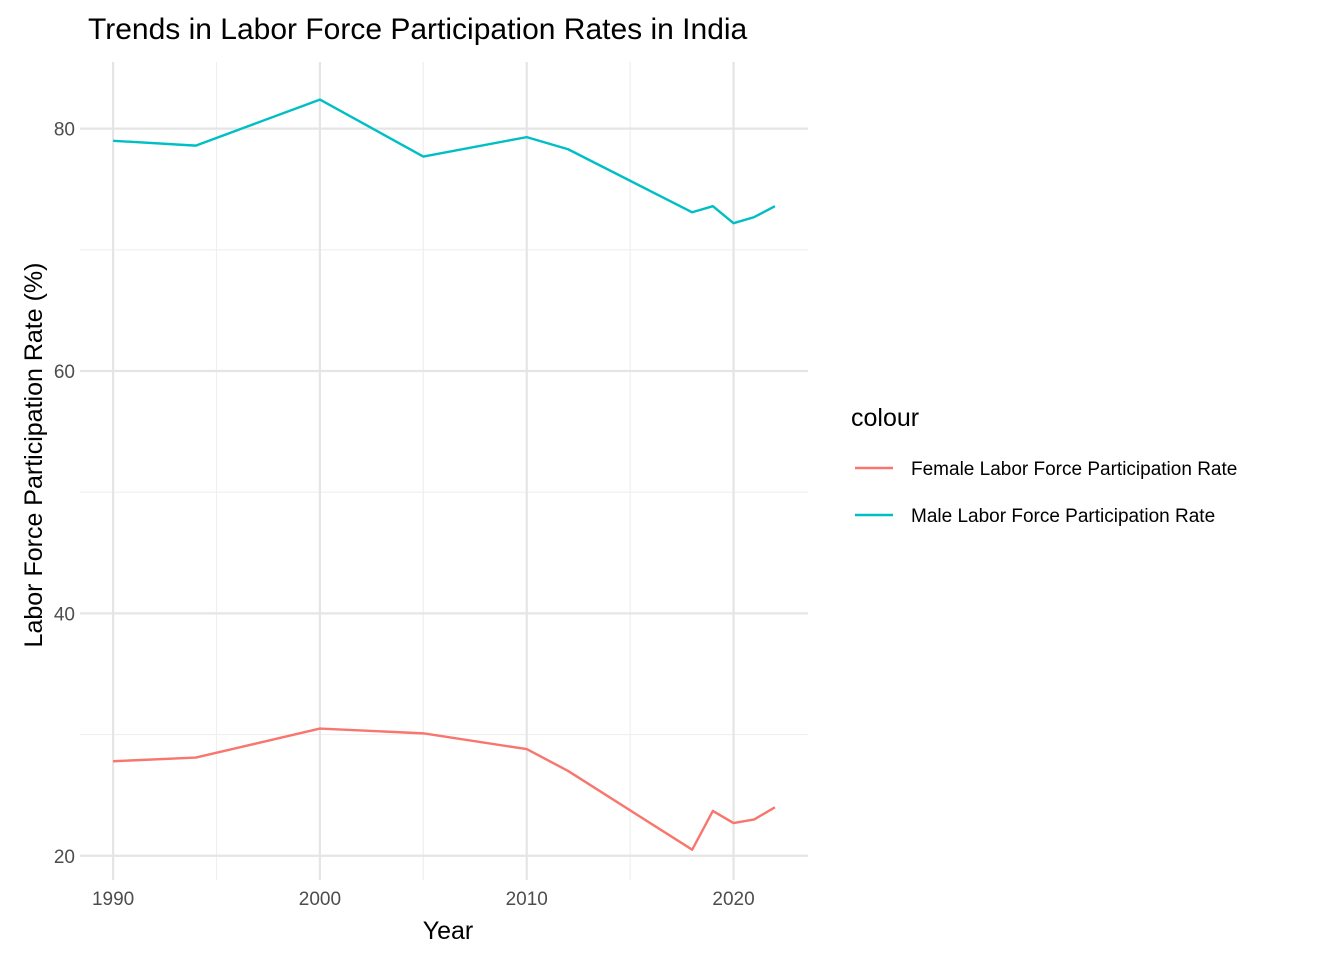  I want to click on legend-label: Female Labor Force Participation Rate, so click(1074, 469).